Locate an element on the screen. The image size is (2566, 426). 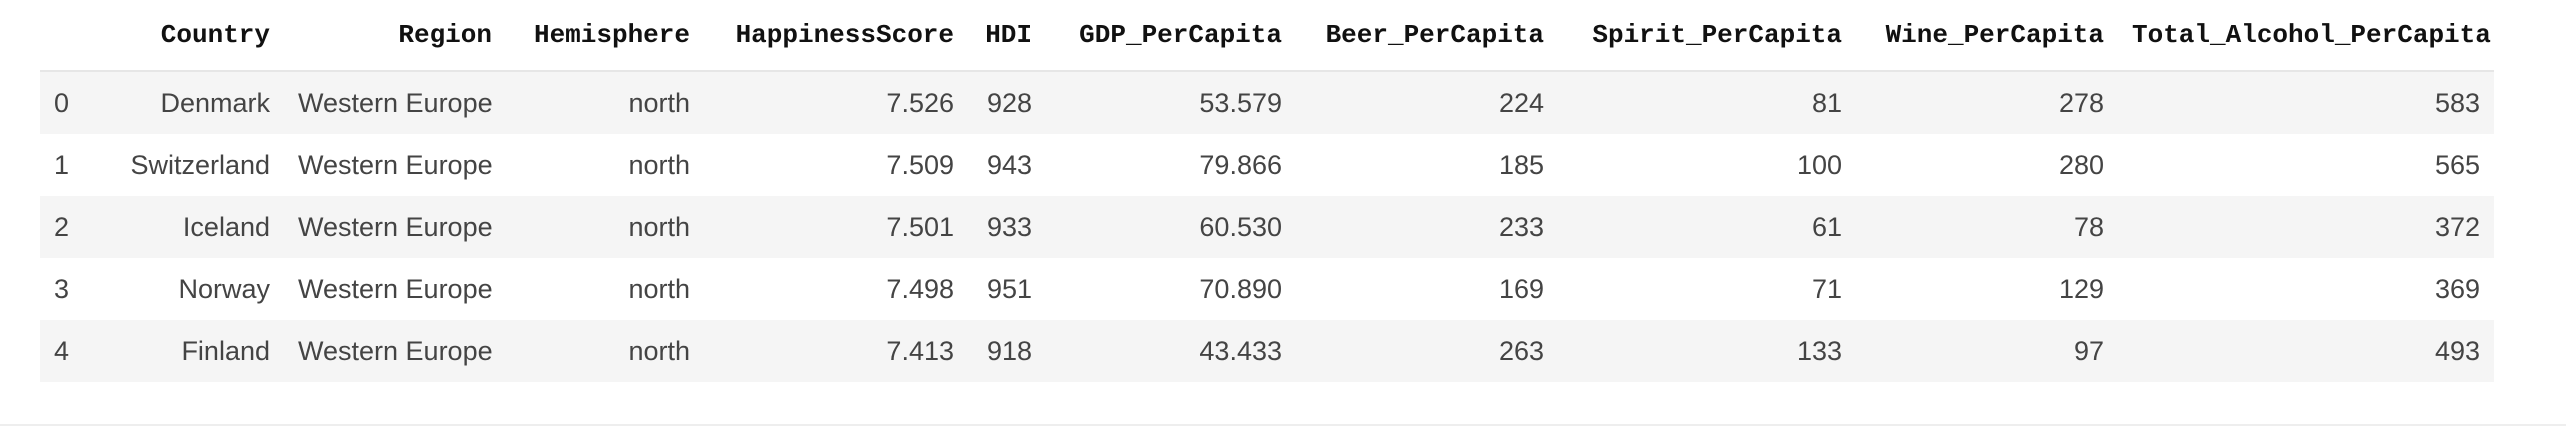
column-header-hemisphere: Hemisphere is located at coordinates (605, 36).